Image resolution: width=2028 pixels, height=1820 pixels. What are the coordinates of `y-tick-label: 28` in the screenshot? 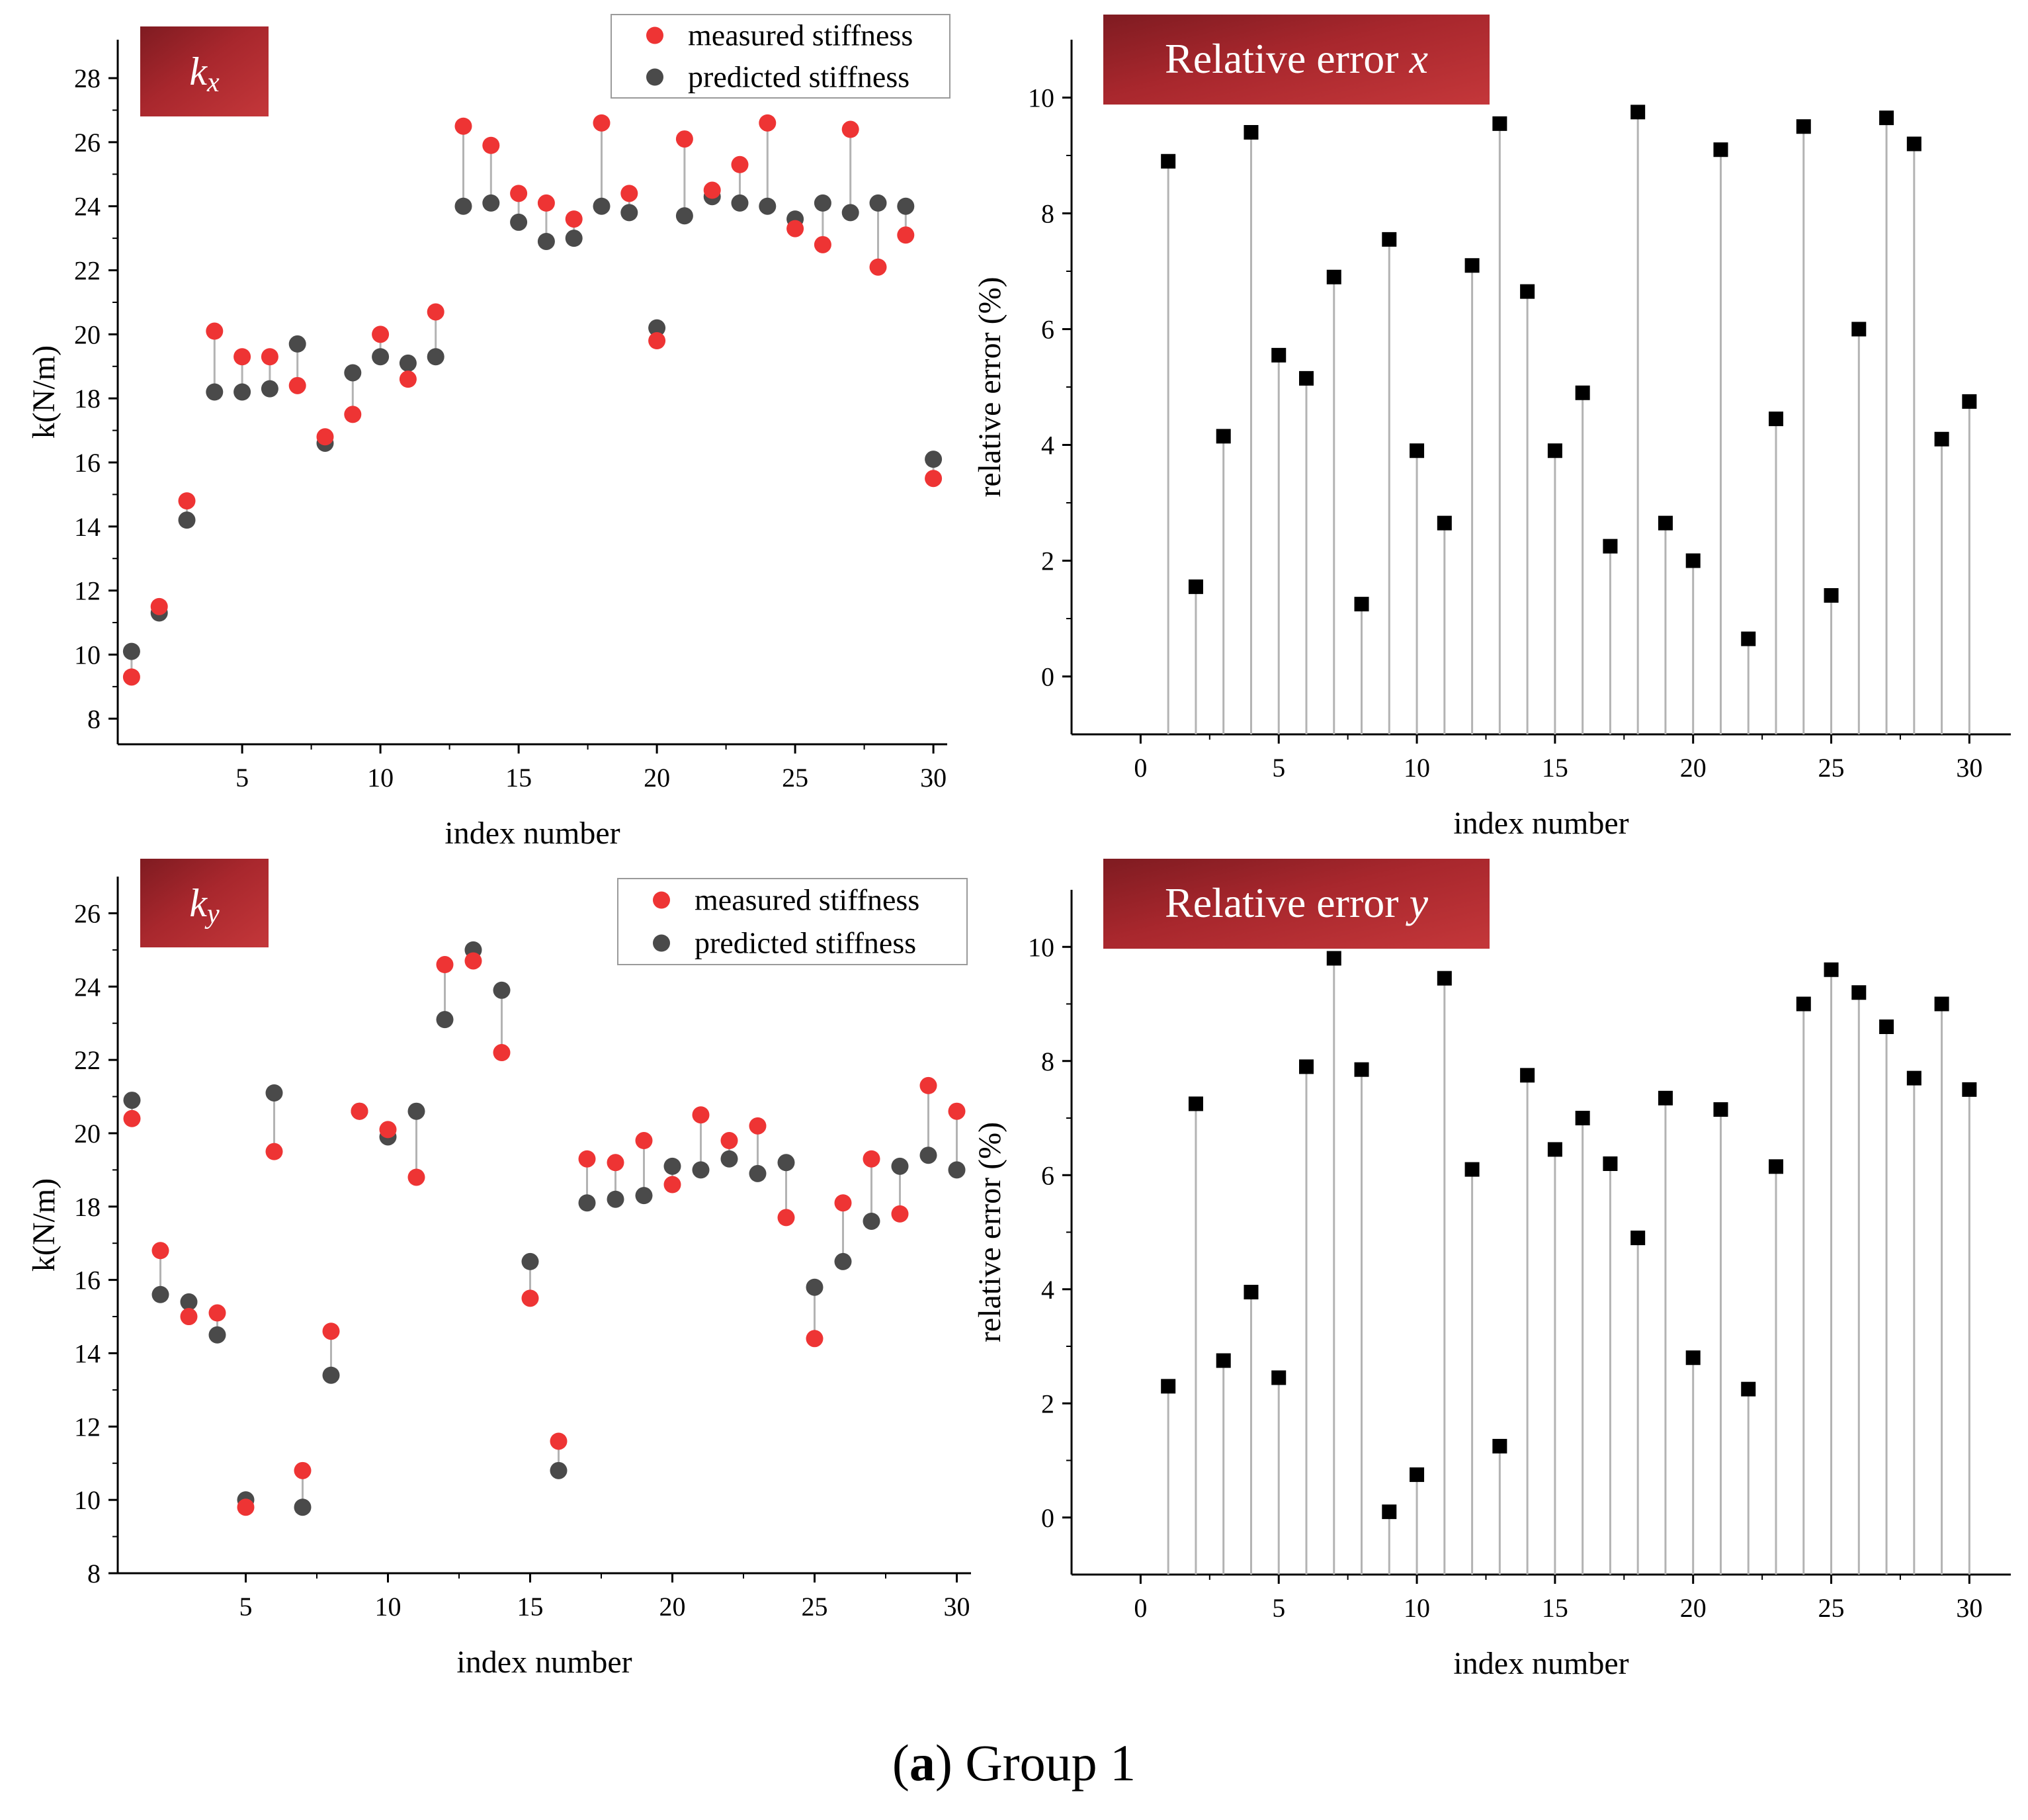 It's located at (87, 78).